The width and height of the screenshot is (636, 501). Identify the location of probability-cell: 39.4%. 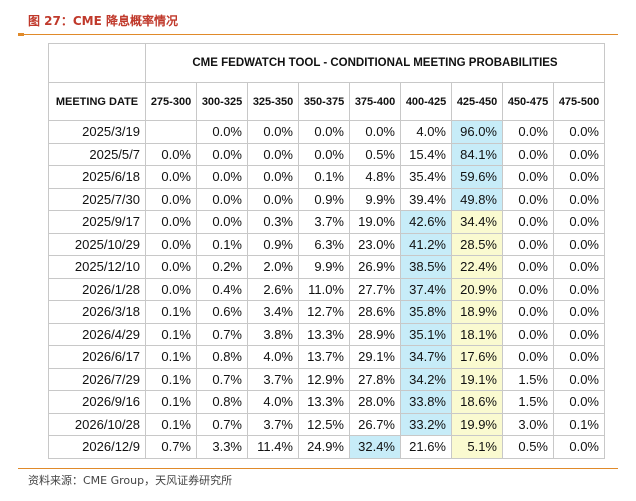
(426, 199).